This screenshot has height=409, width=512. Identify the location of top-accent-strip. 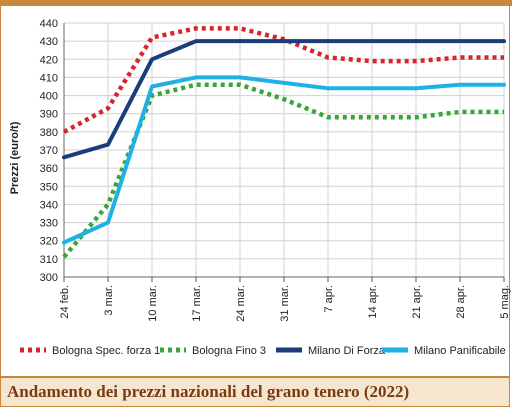
(256, 3).